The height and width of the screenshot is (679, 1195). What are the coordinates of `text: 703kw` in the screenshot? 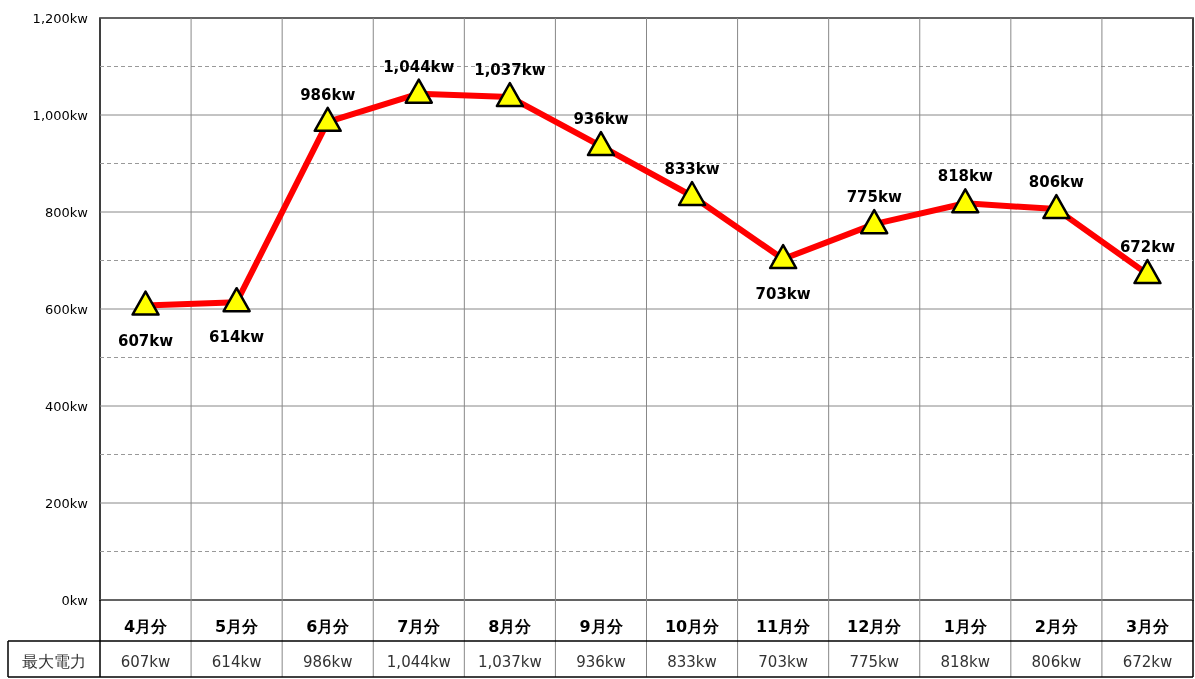 It's located at (783, 294).